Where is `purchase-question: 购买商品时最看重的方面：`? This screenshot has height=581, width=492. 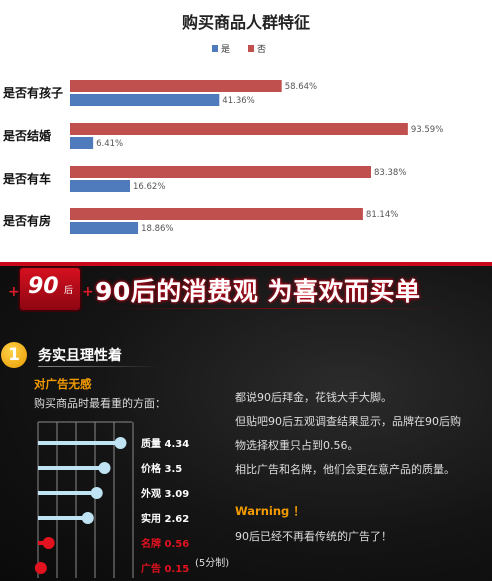
purchase-question: 购买商品时最看重的方面： is located at coordinates (100, 403).